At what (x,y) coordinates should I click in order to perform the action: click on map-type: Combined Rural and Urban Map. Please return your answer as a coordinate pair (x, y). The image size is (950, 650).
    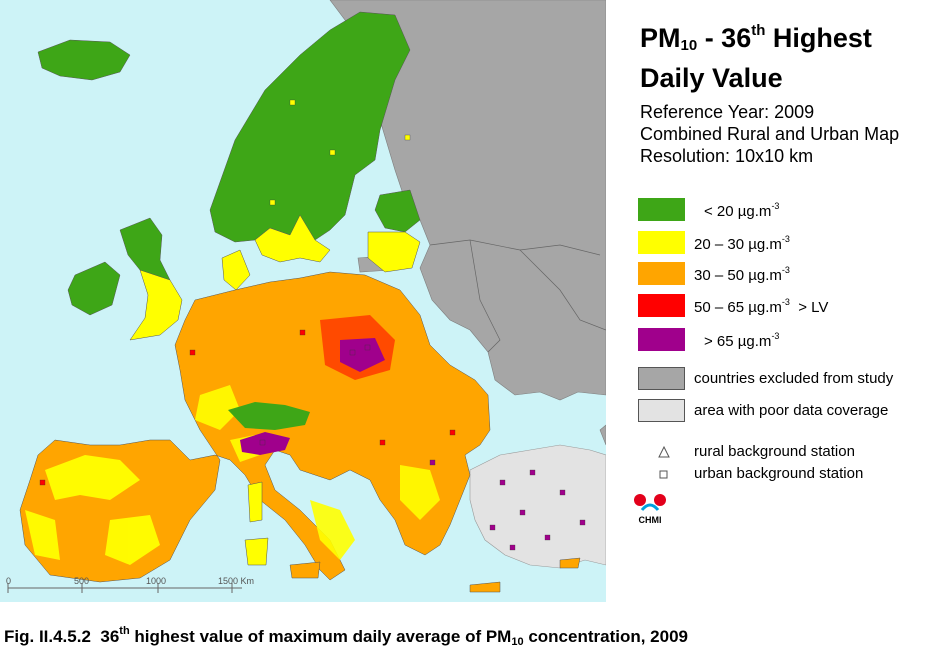
    Looking at the image, I should click on (770, 134).